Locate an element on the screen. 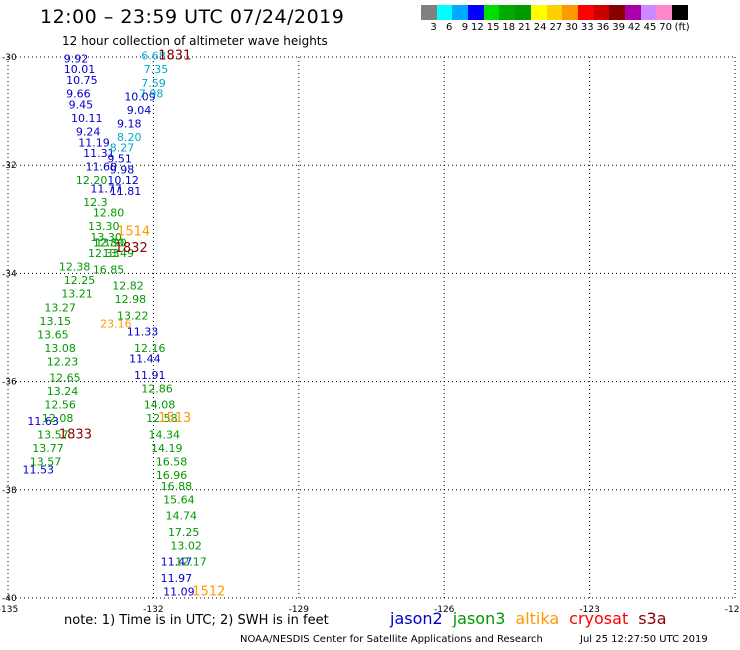  y-tick-label: -30 is located at coordinates (9, 58).